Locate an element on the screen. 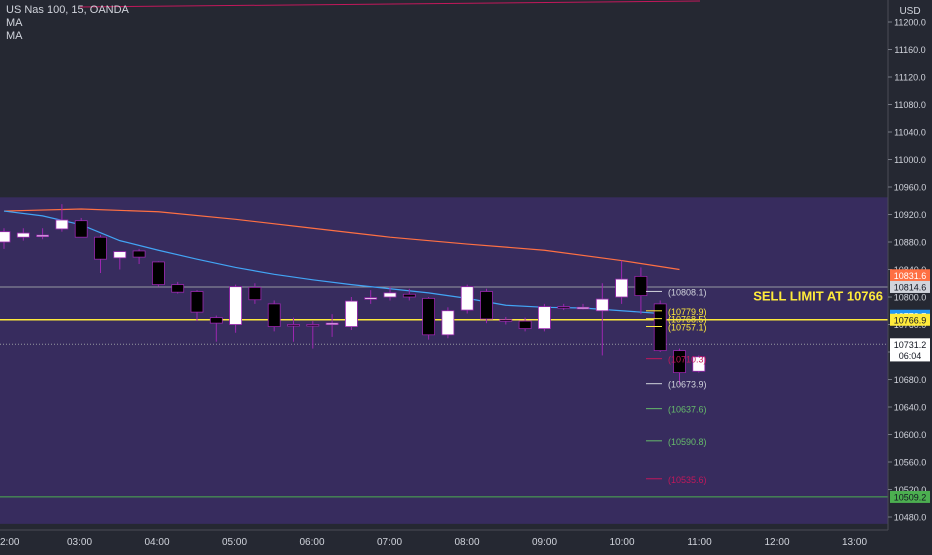  sell-limit-annotation: SELL LIMIT AT 10766 is located at coordinates (818, 296).